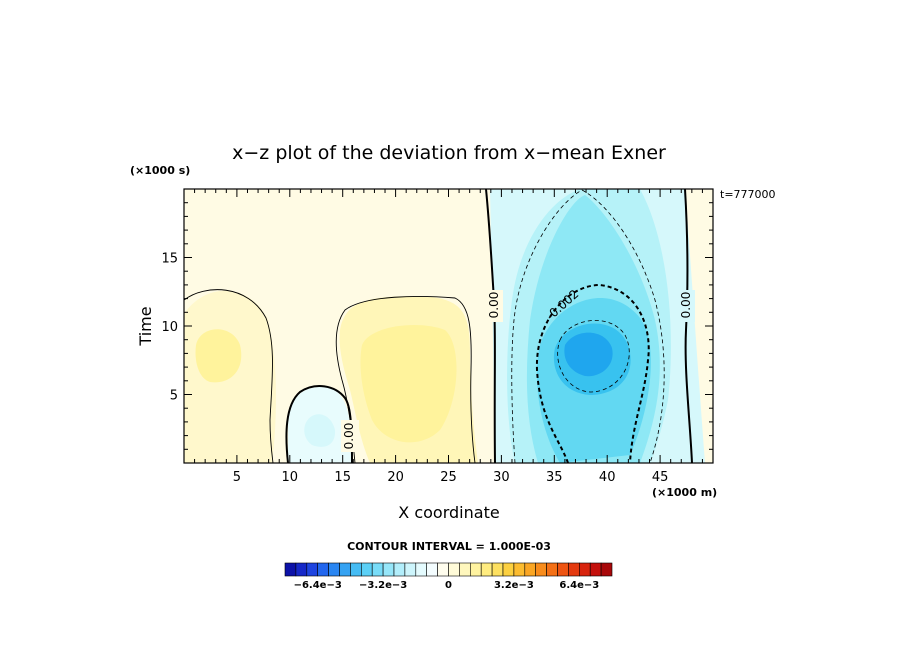  Describe the element at coordinates (688, 326) in the screenshot. I see `contour-zero-right` at that location.